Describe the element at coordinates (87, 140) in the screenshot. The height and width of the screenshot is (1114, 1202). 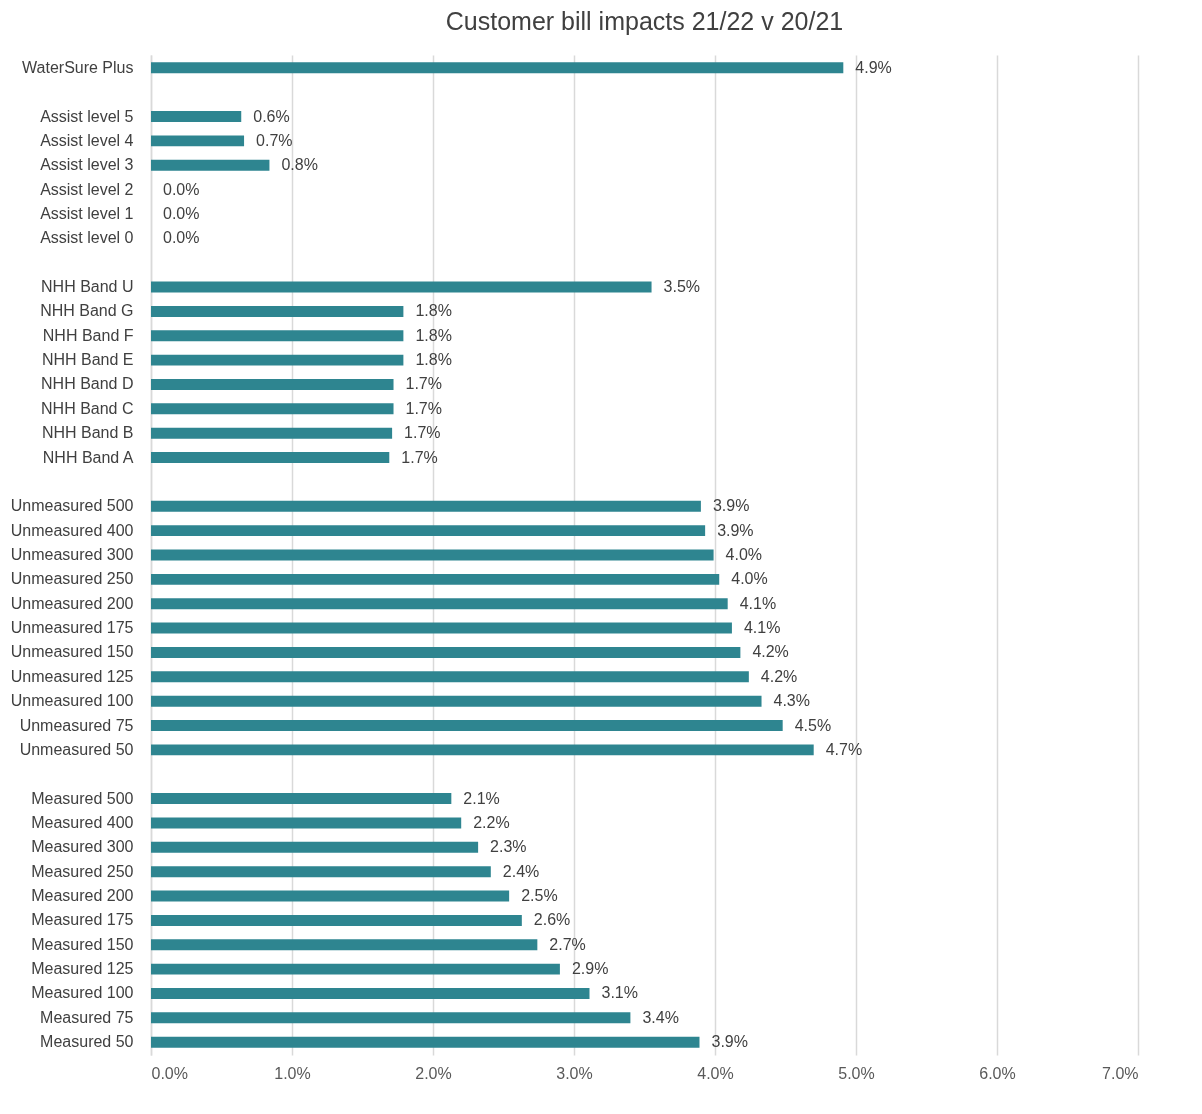
I see `y-tick-label: Assist level 4` at that location.